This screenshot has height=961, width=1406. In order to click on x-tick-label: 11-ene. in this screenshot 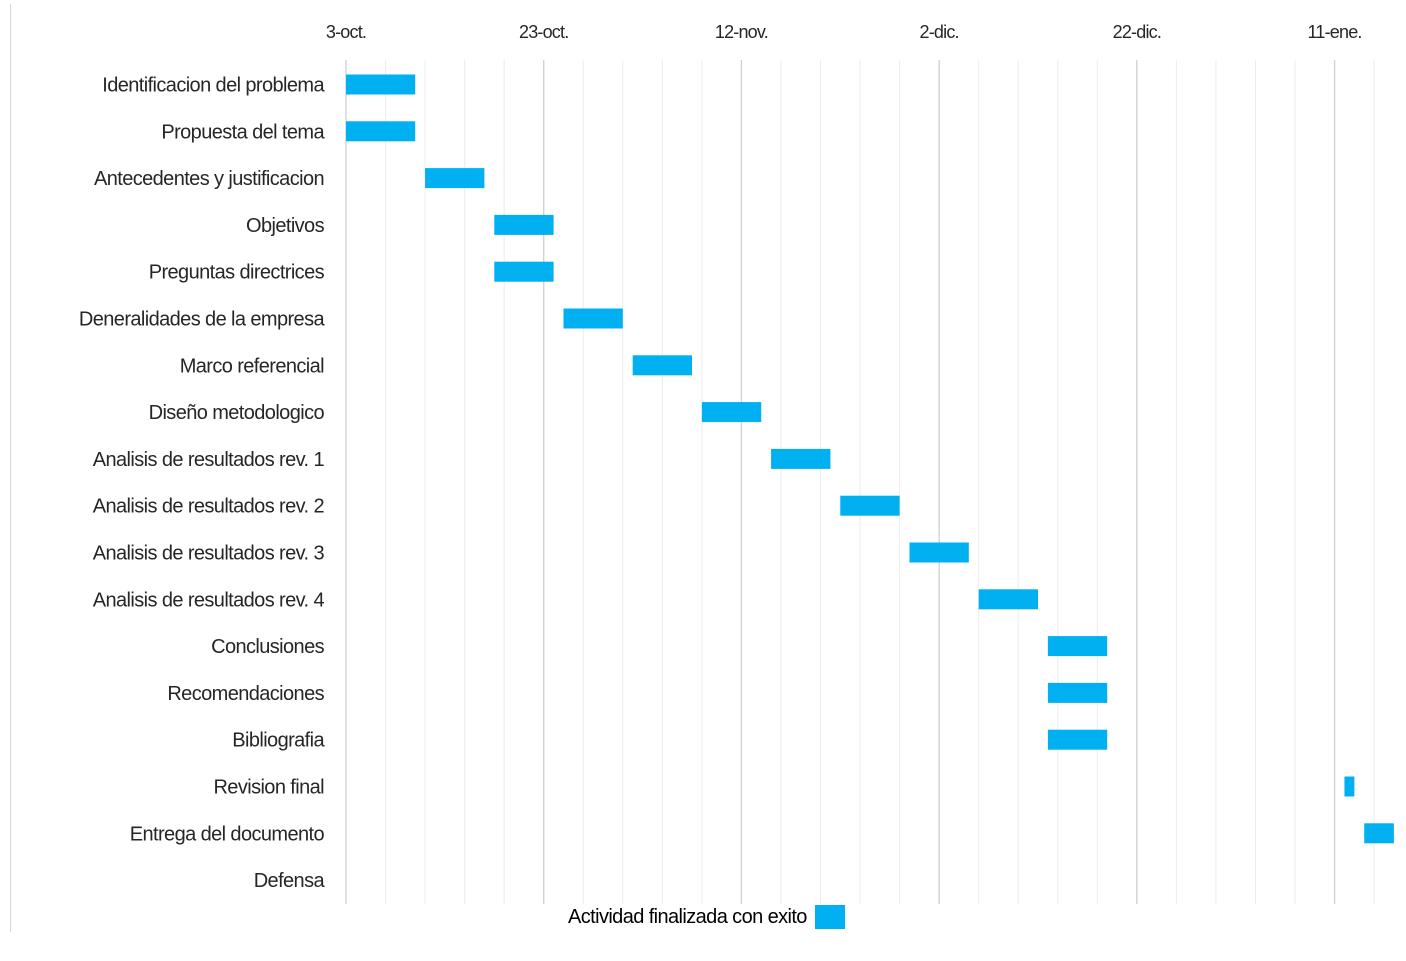, I will do `click(1335, 32)`.